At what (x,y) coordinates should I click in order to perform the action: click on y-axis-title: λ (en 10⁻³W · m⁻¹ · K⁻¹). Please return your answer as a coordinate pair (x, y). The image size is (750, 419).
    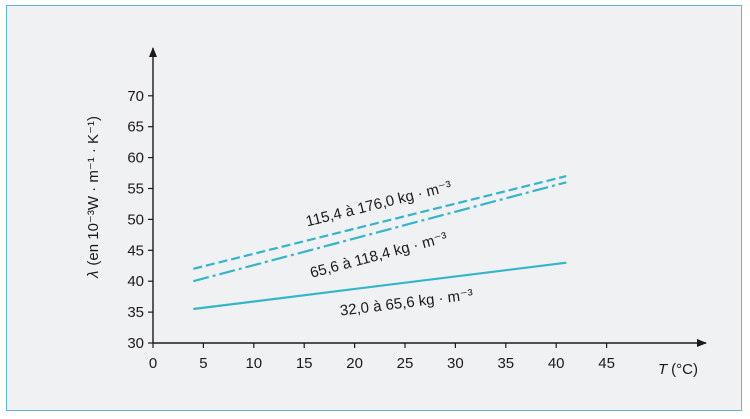
    Looking at the image, I should click on (93, 197).